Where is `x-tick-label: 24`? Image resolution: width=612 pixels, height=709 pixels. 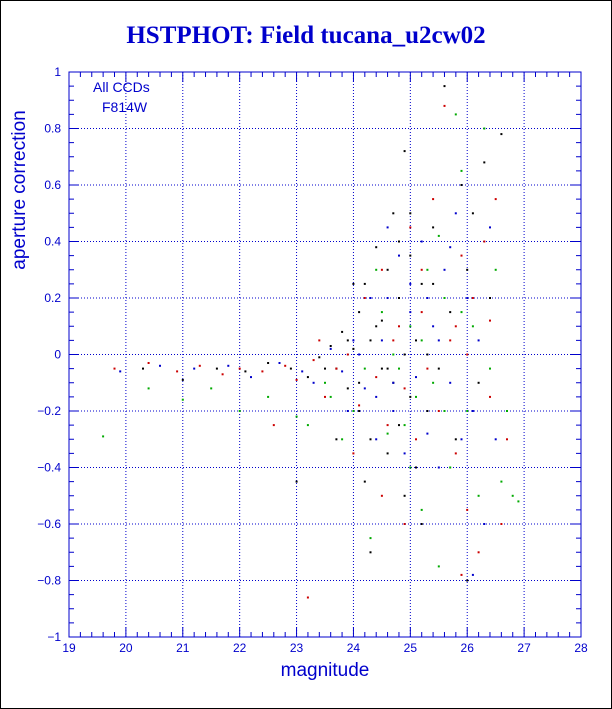 x-tick-label: 24 is located at coordinates (354, 648).